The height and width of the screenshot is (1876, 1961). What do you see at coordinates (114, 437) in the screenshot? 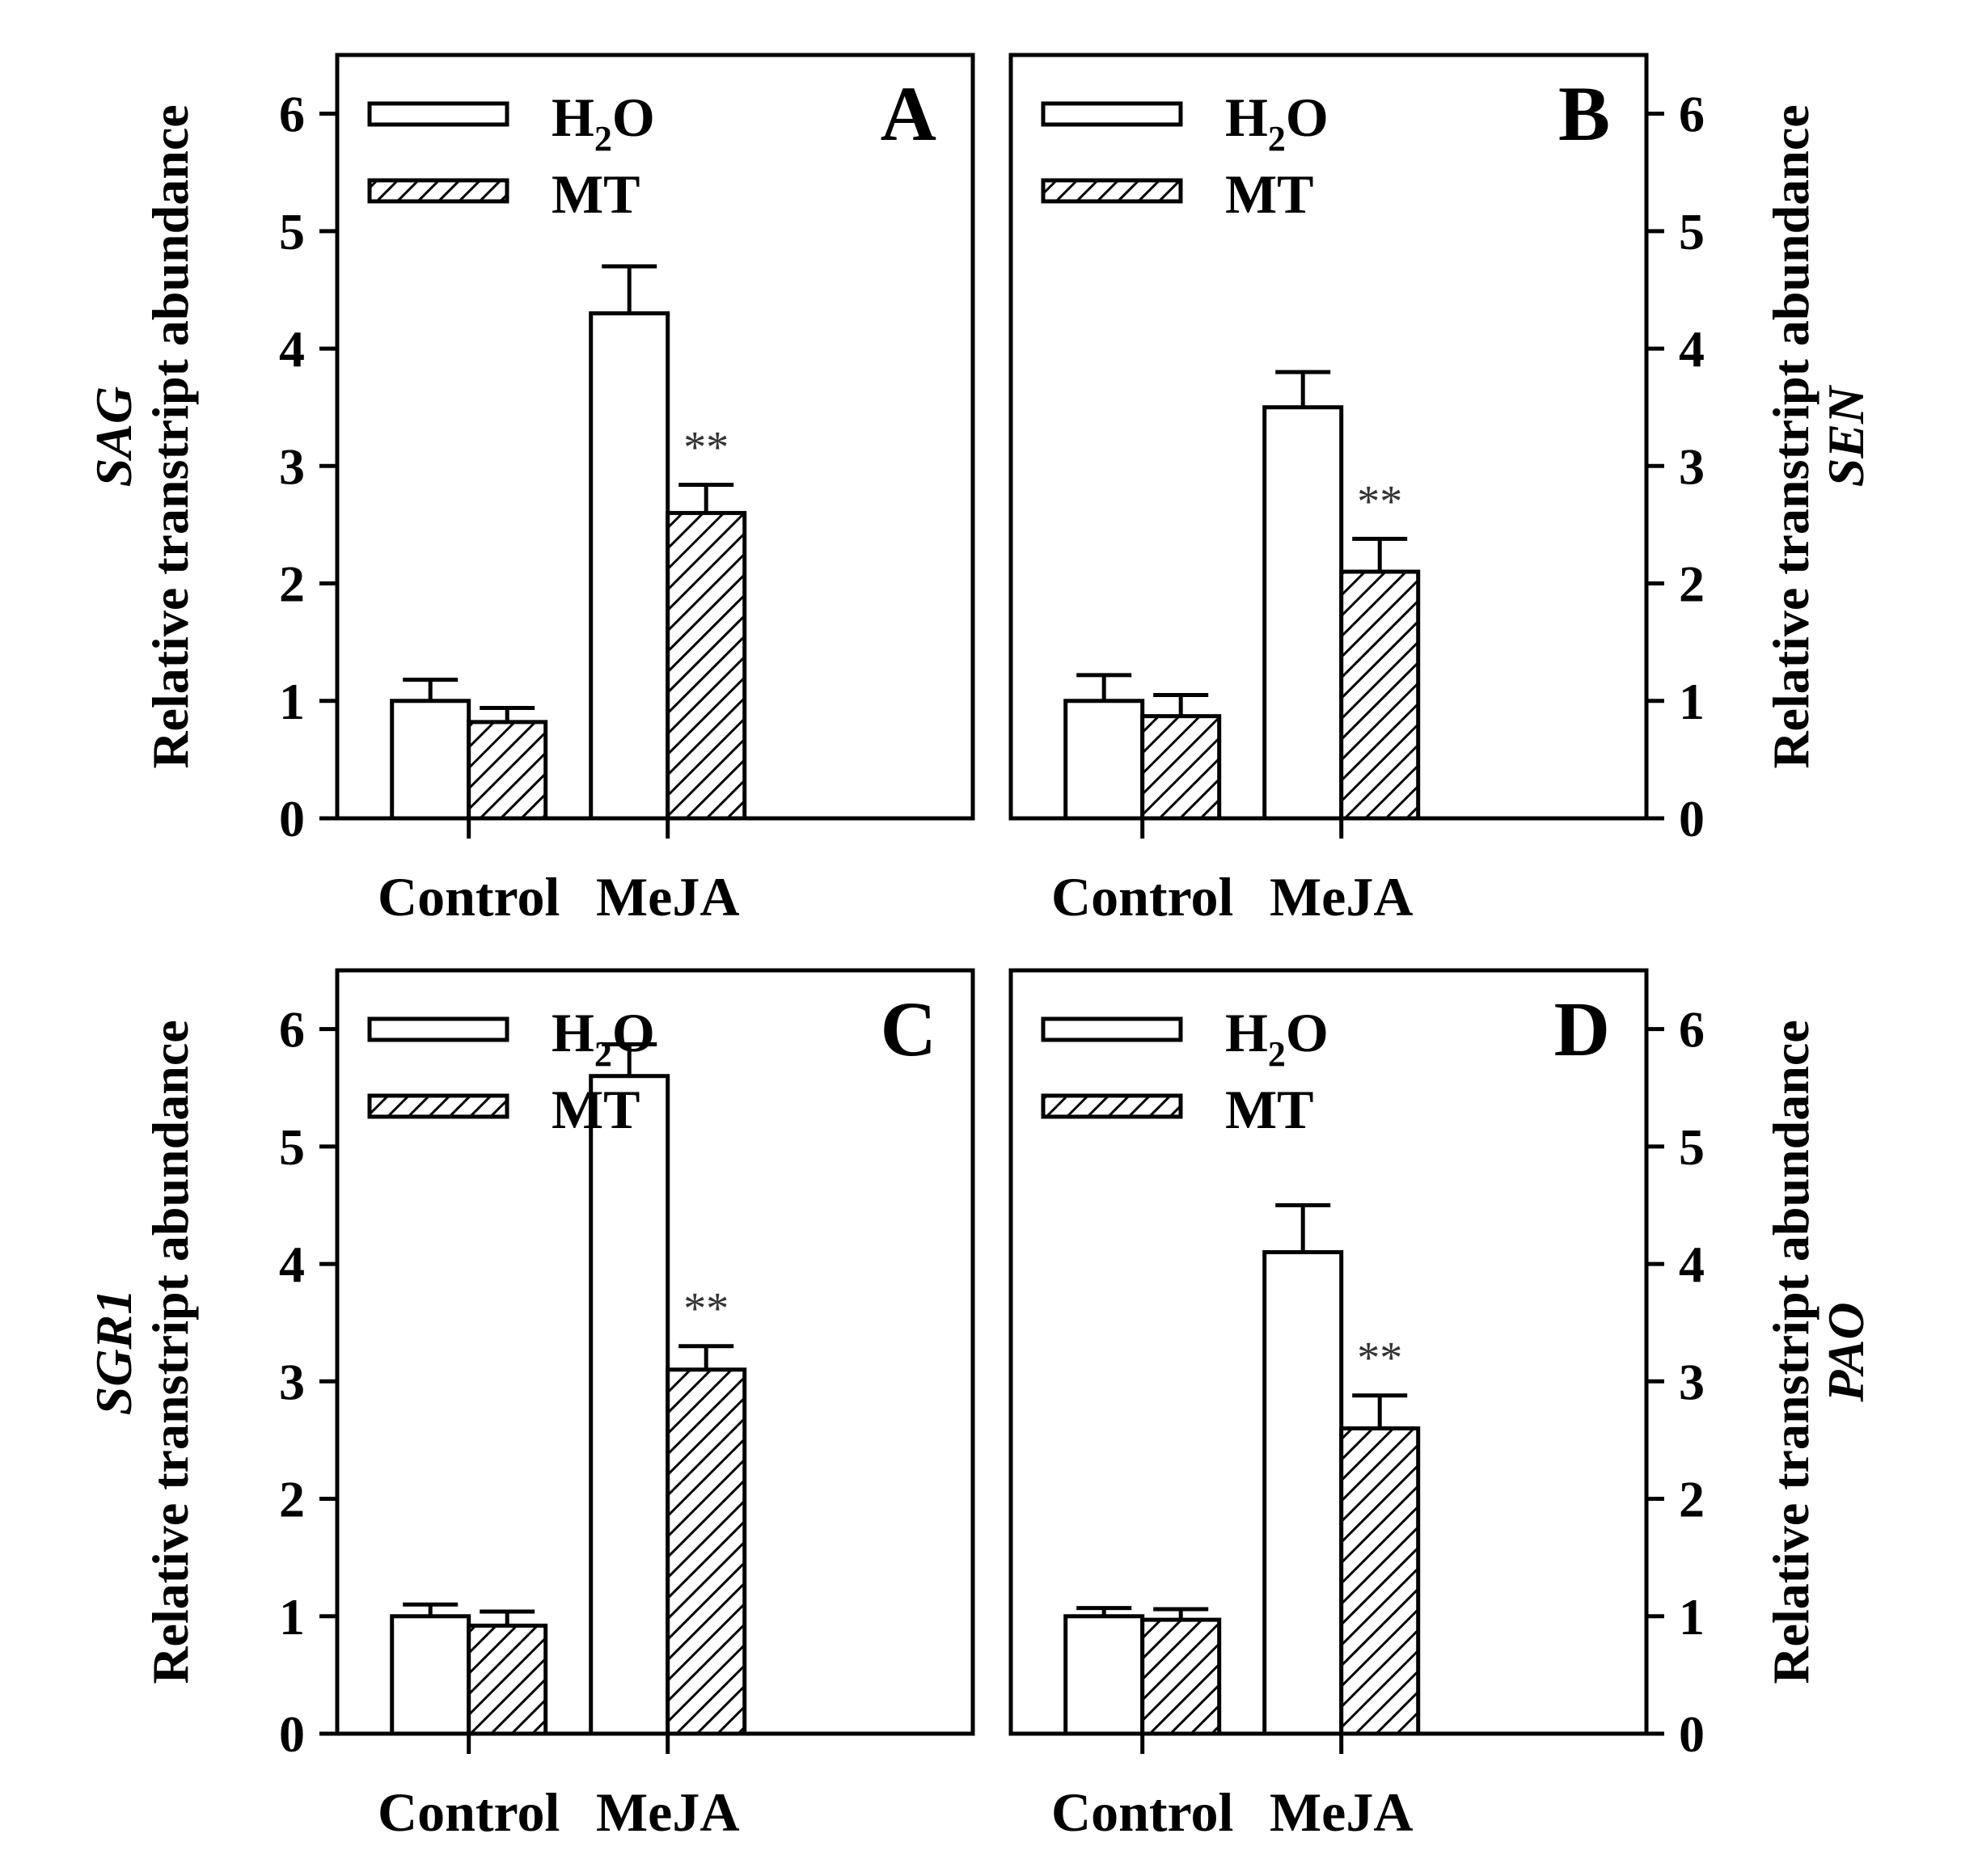
I see `gene-name: SAG` at bounding box center [114, 437].